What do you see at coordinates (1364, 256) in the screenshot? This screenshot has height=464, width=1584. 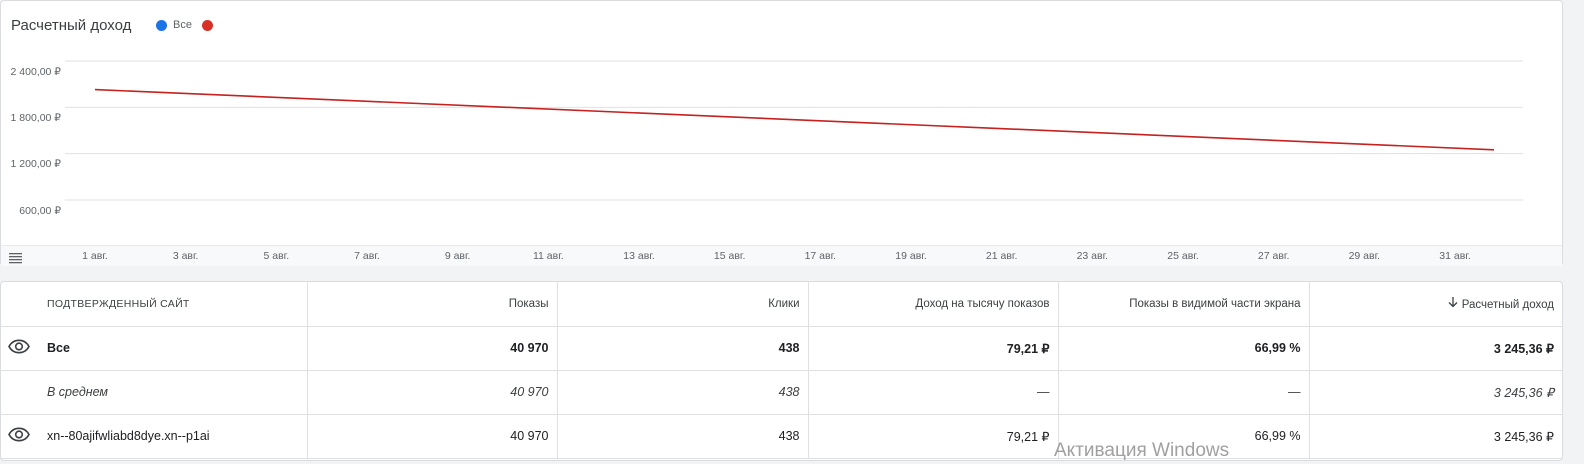 I see `x-tick-label: 29 авг.` at bounding box center [1364, 256].